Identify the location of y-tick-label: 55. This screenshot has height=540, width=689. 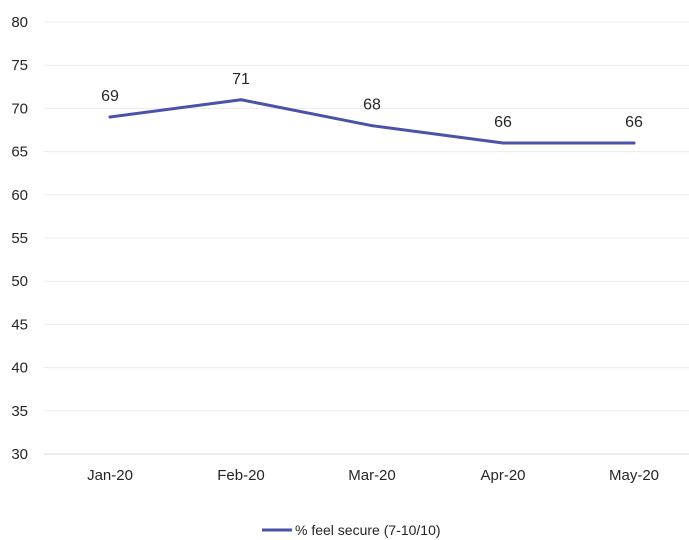
(19, 238).